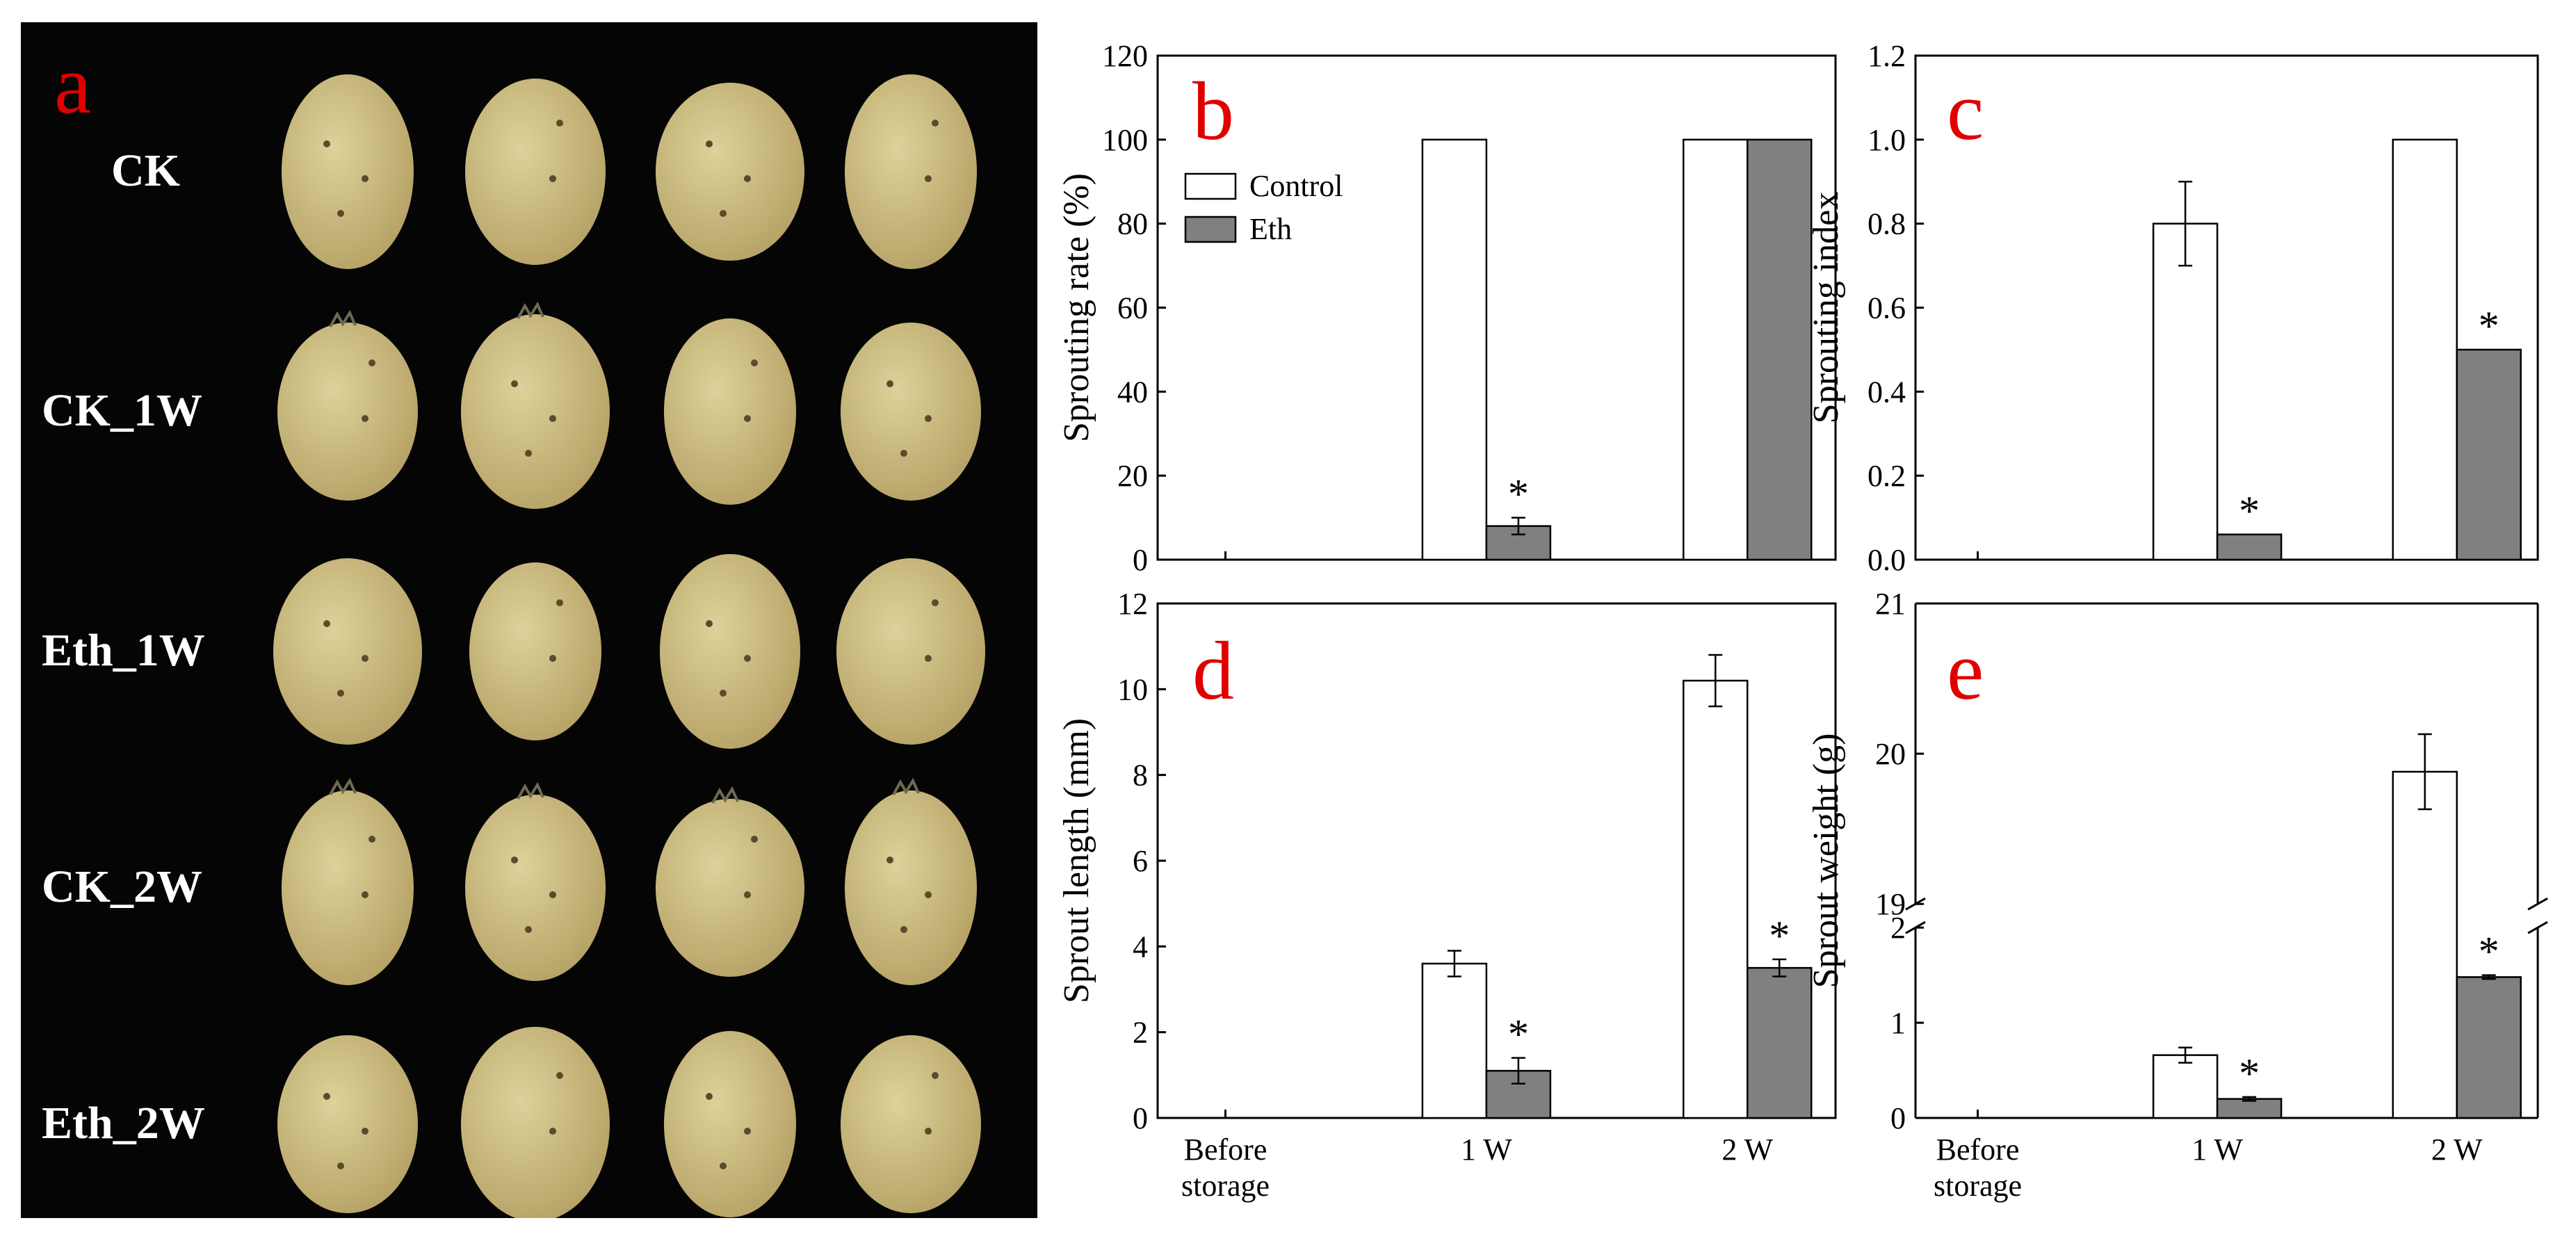  Describe the element at coordinates (123, 1123) in the screenshot. I see `row-label-eth_2w: Eth_2W` at that location.